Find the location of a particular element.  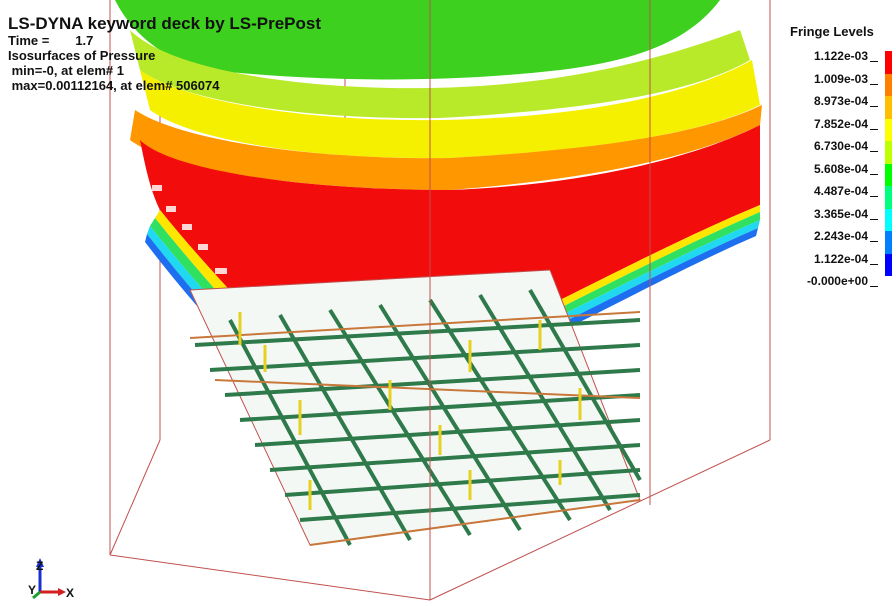

result-type: Isosurfaces of Pressure is located at coordinates (164, 55).